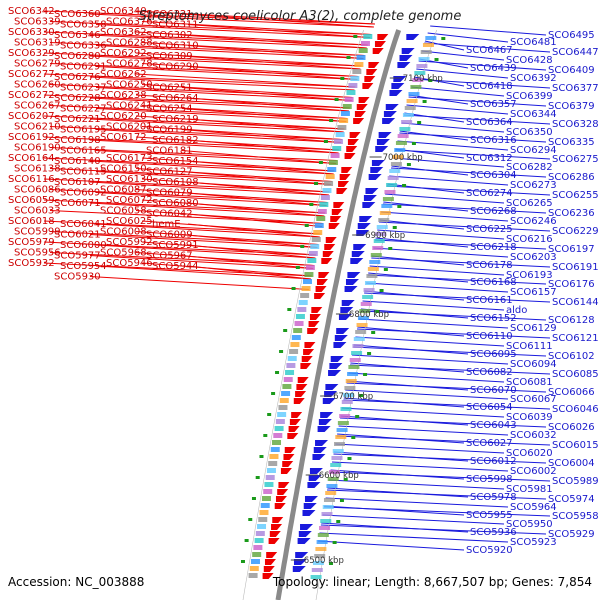  Describe the element at coordinates (77, 77) in the screenshot. I see `left-gene-label: SCO6276` at that location.